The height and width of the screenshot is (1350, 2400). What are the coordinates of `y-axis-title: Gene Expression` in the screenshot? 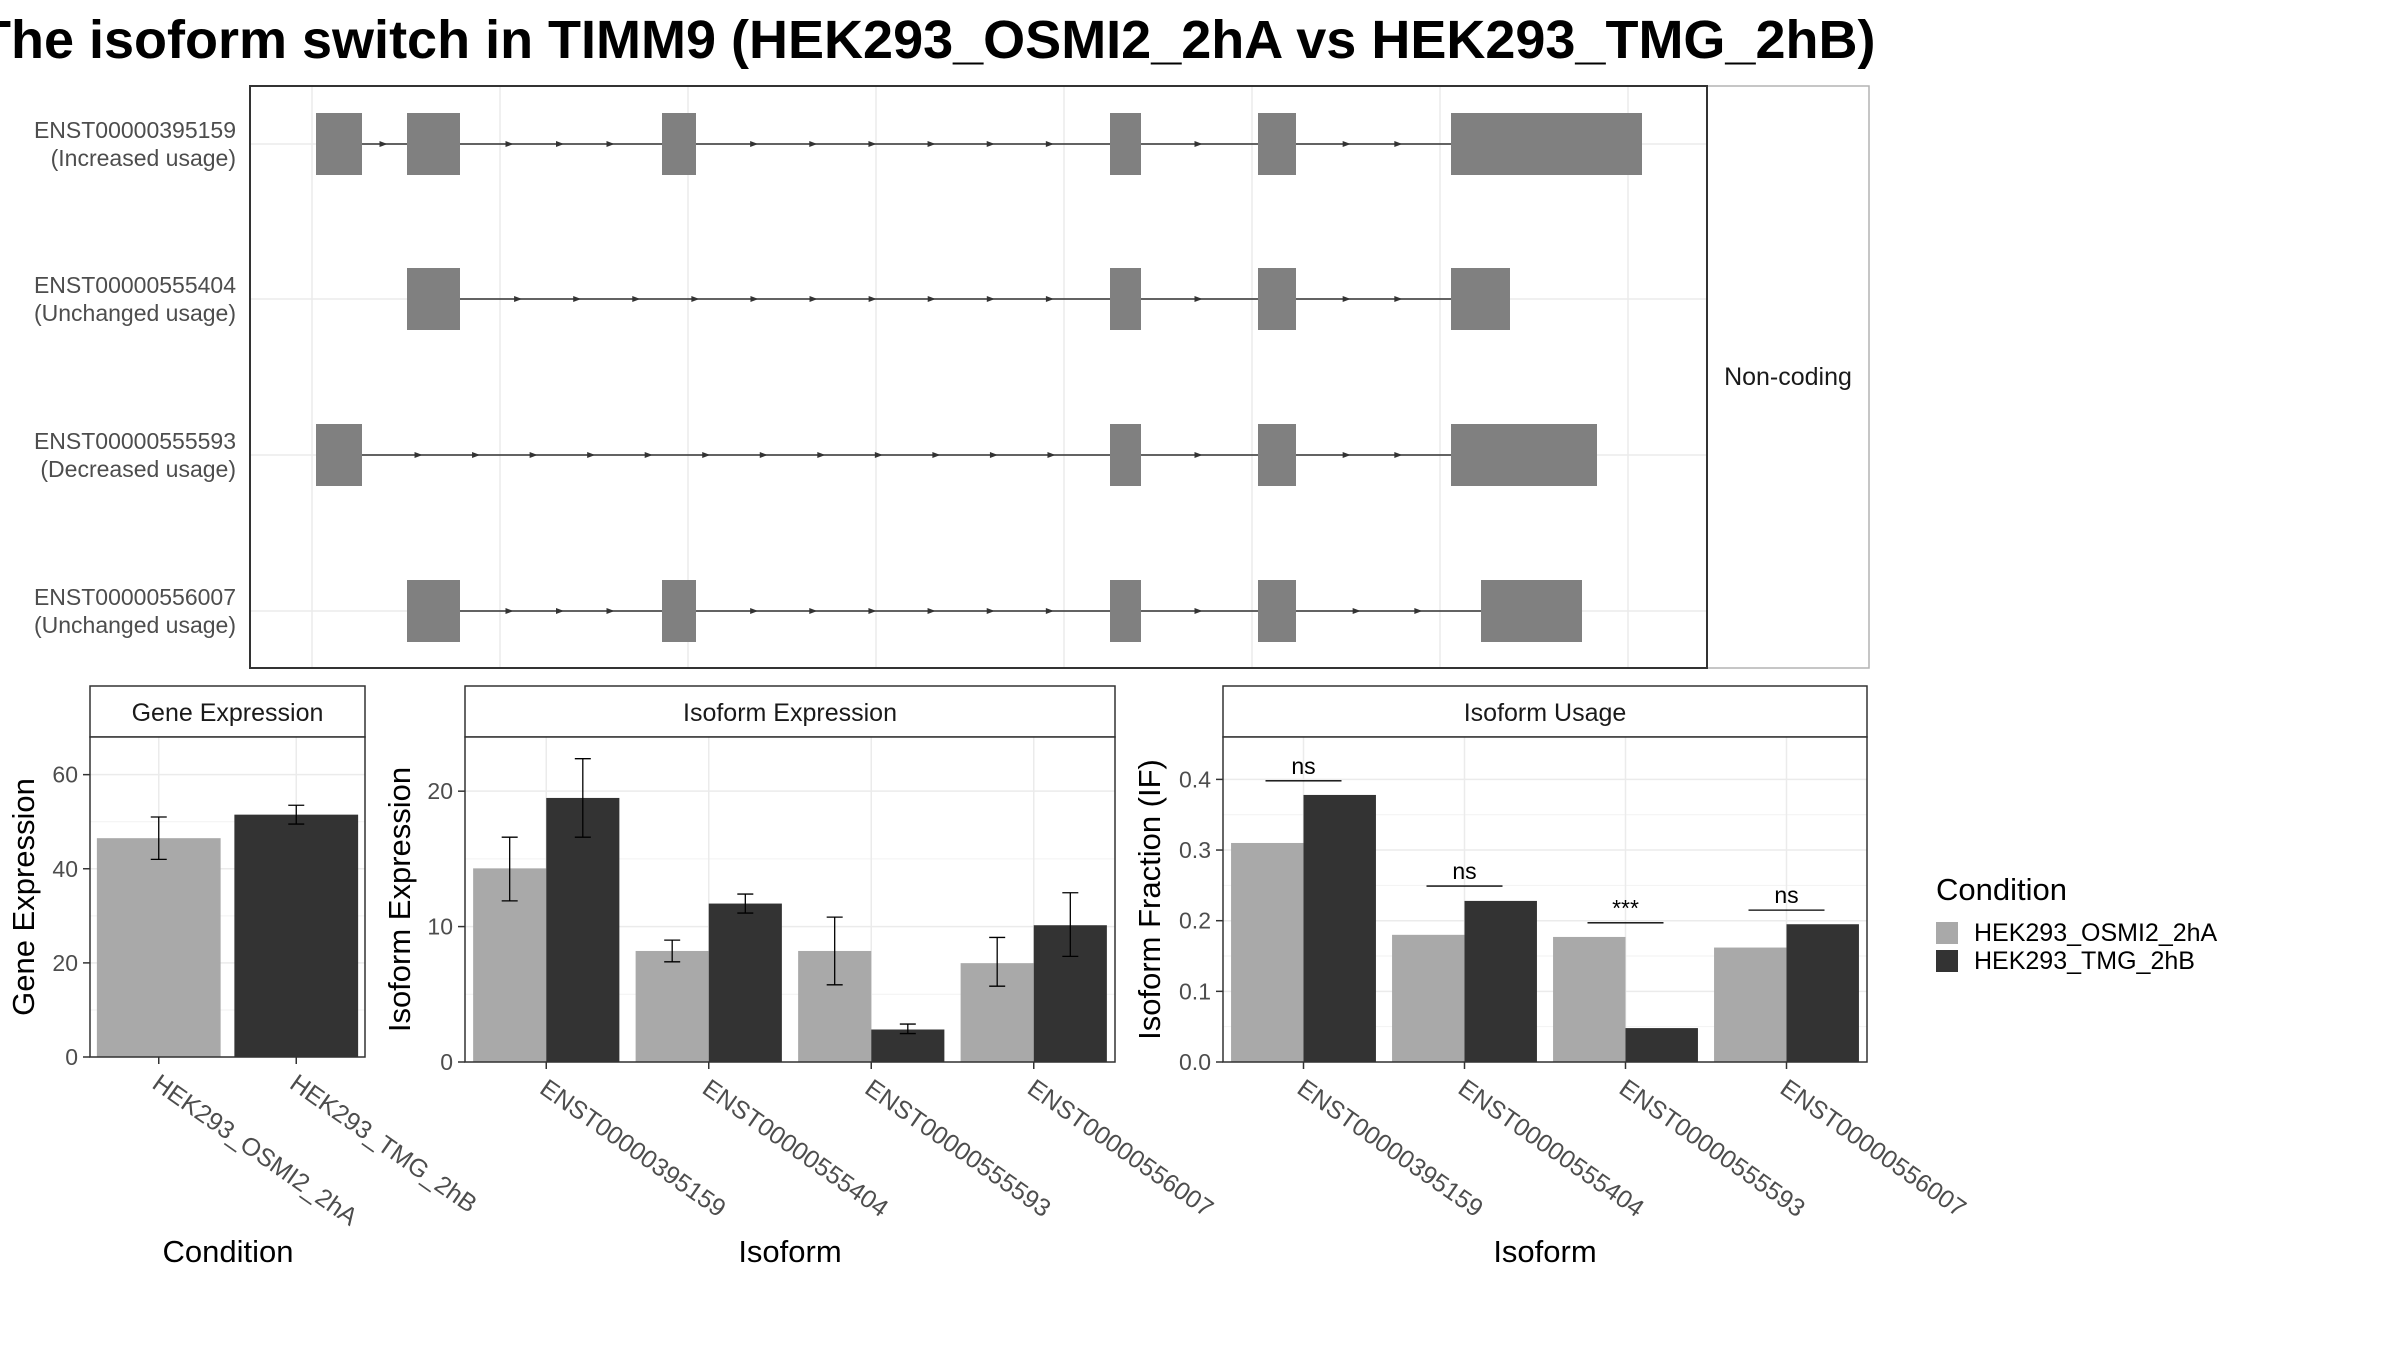 It's located at (23, 897).